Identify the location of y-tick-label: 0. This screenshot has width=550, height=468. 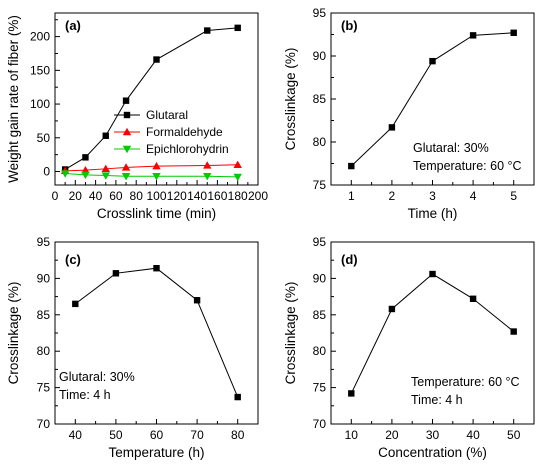
(46, 172).